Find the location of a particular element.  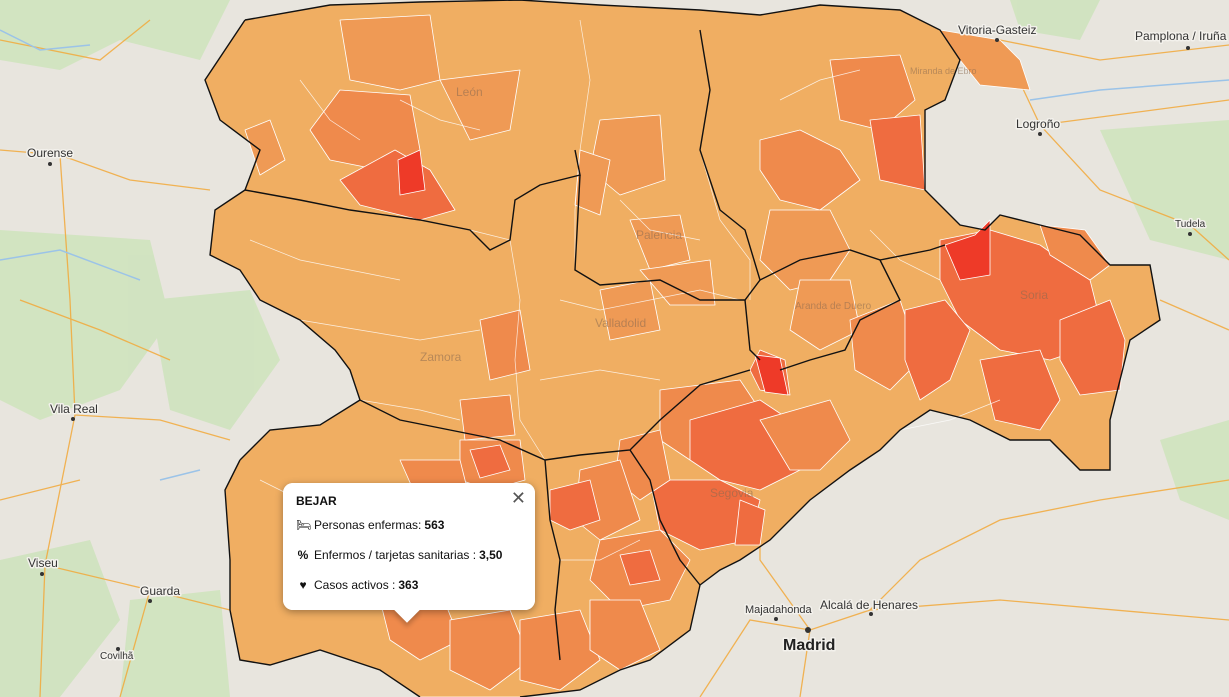

percent-icon: % is located at coordinates (303, 555).